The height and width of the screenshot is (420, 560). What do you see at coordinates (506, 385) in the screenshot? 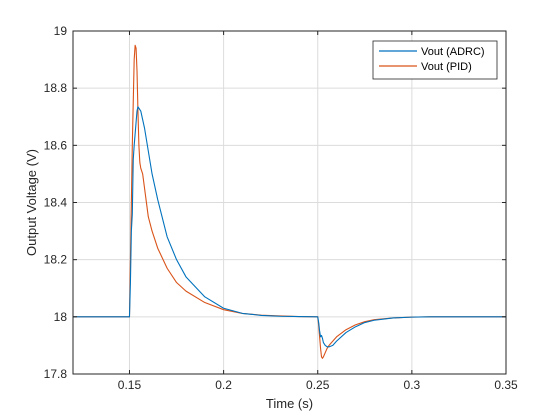
I see `x-tick-label: 0.35` at bounding box center [506, 385].